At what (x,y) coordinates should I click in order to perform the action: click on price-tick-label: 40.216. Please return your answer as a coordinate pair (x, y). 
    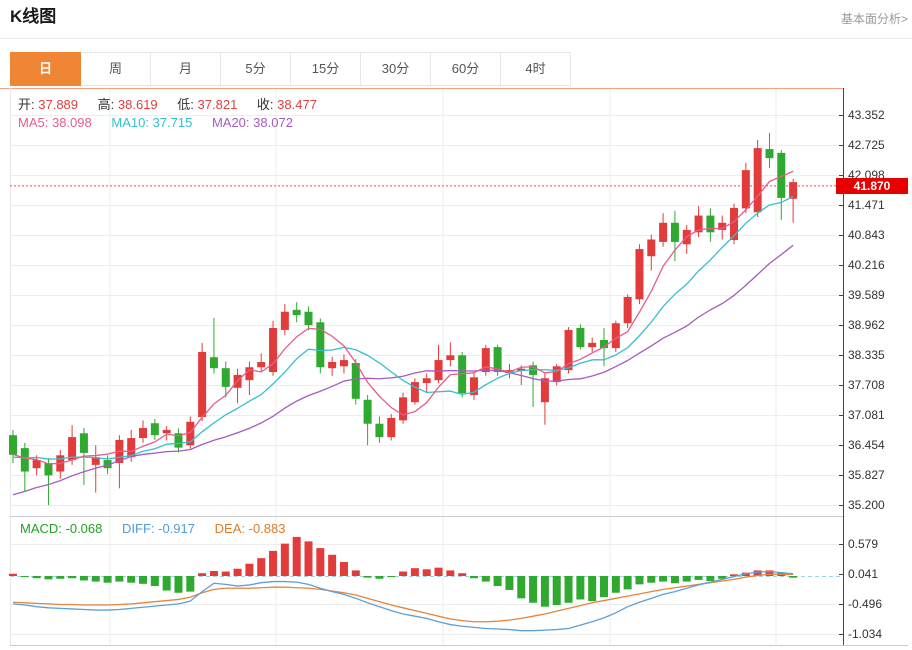
    Looking at the image, I should click on (866, 265).